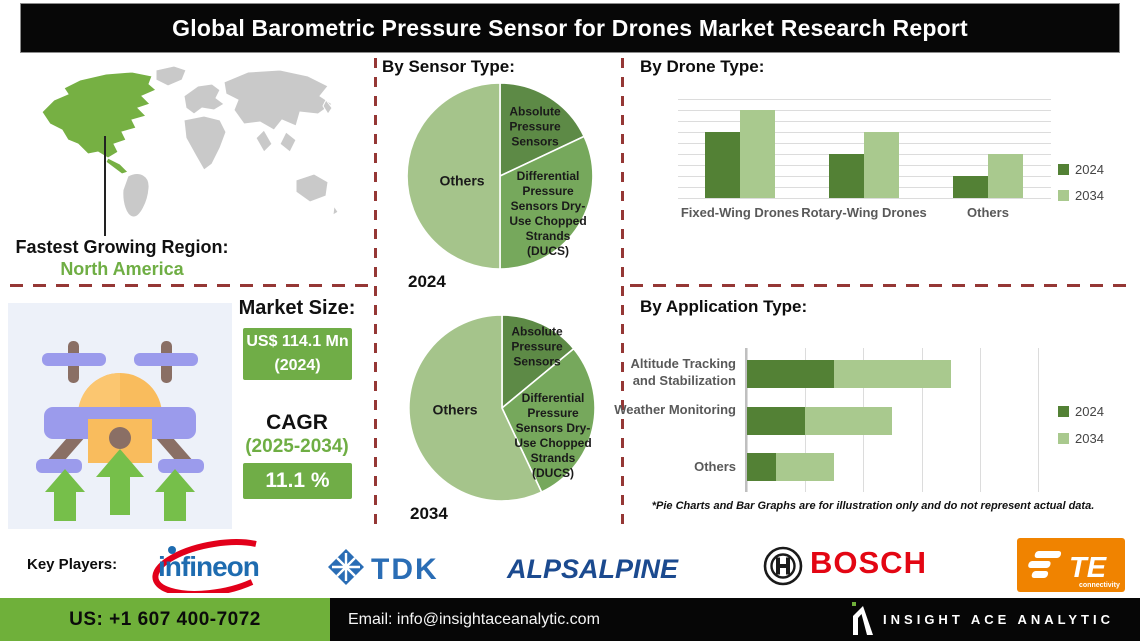 This screenshot has width=1140, height=641. Describe the element at coordinates (988, 212) in the screenshot. I see `drone-category-others: Others` at that location.